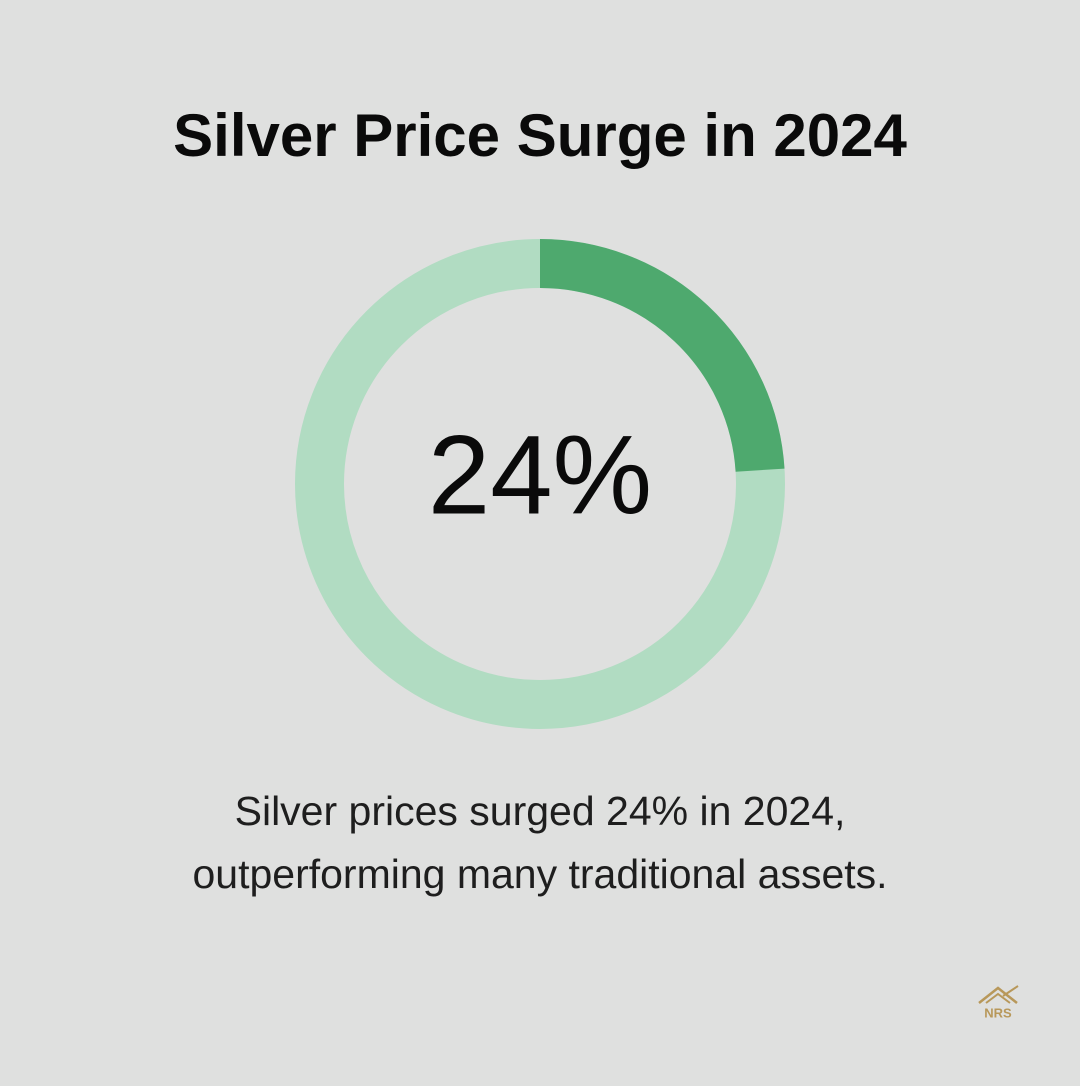  Describe the element at coordinates (540, 475) in the screenshot. I see `value-label: 24%` at that location.